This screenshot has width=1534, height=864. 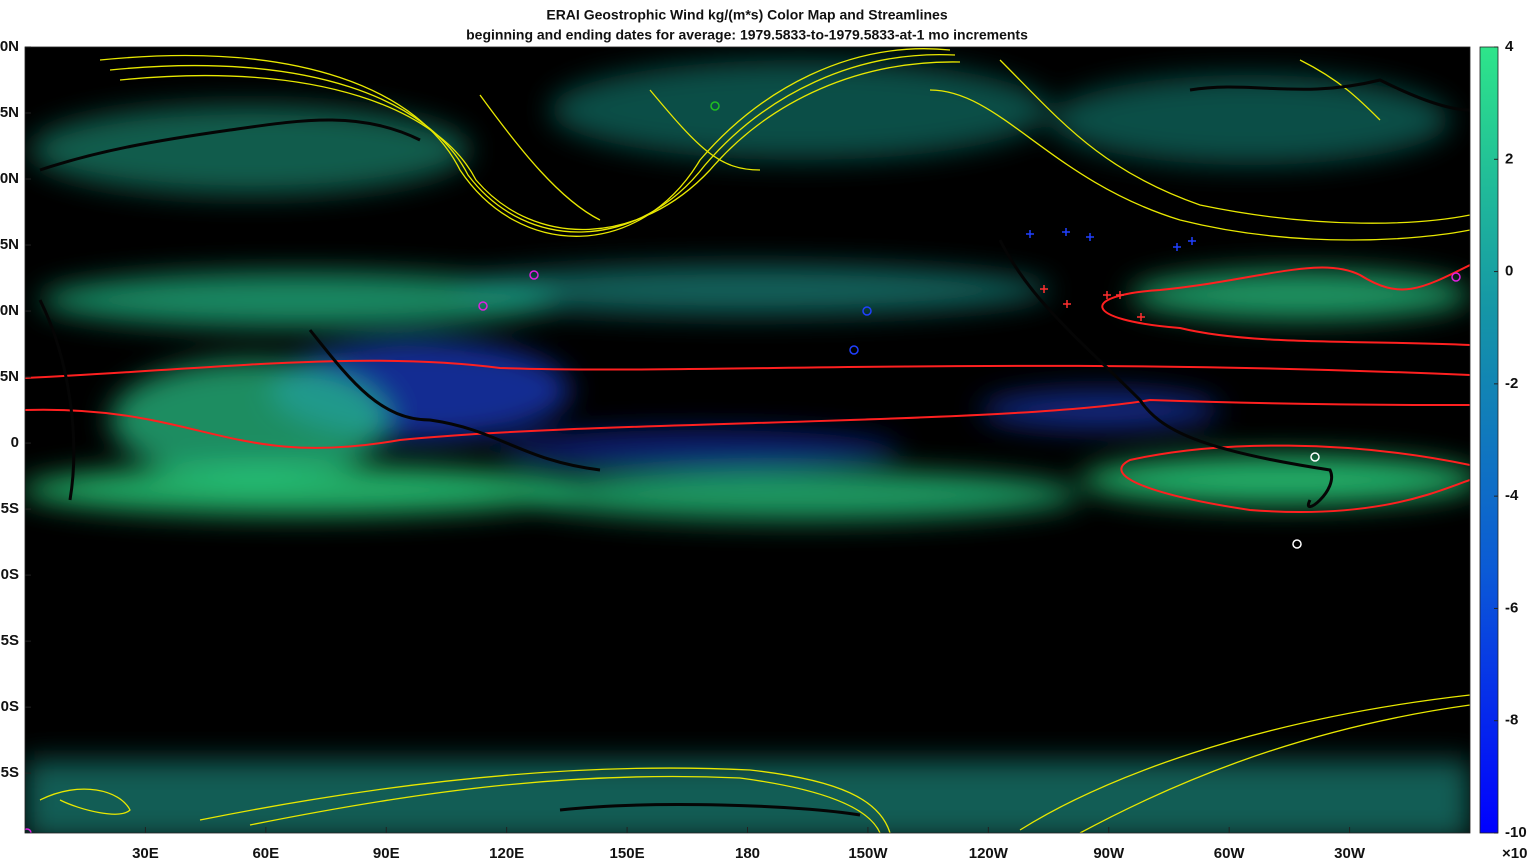 I want to click on colorbar-tick-label: -8, so click(x=1511, y=720).